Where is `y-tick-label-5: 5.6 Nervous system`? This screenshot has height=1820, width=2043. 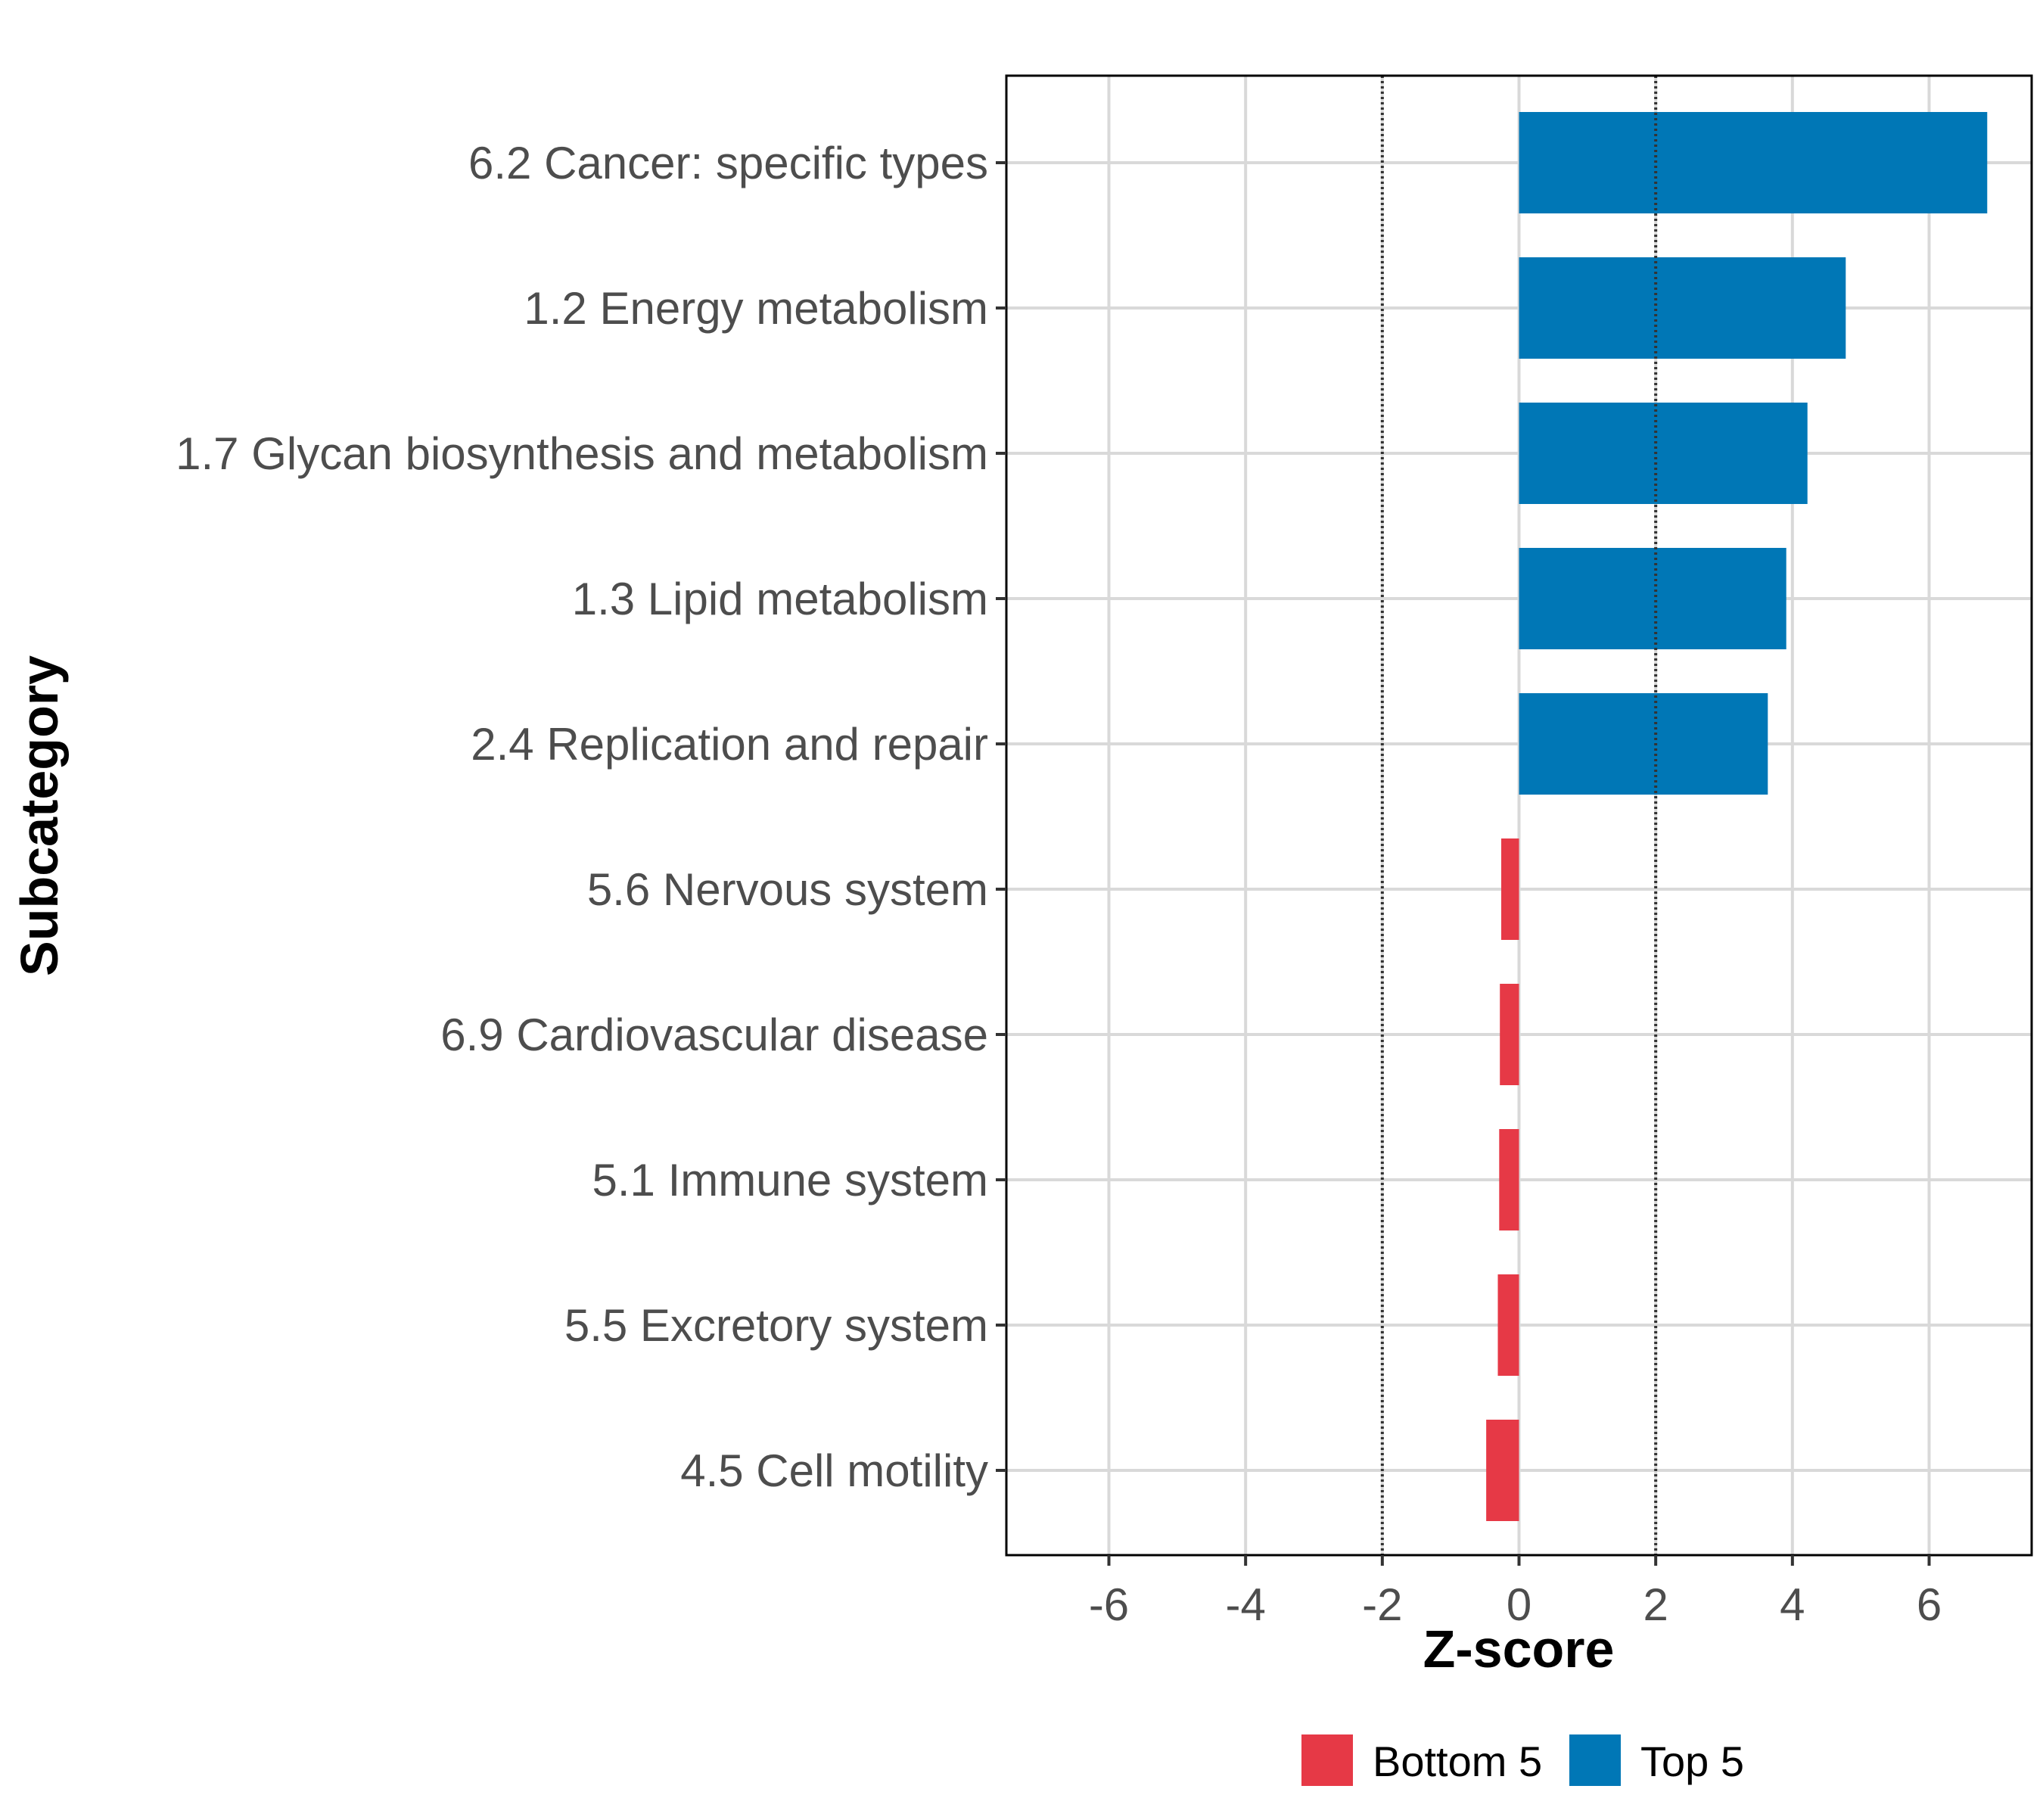 y-tick-label-5: 5.6 Nervous system is located at coordinates (788, 889).